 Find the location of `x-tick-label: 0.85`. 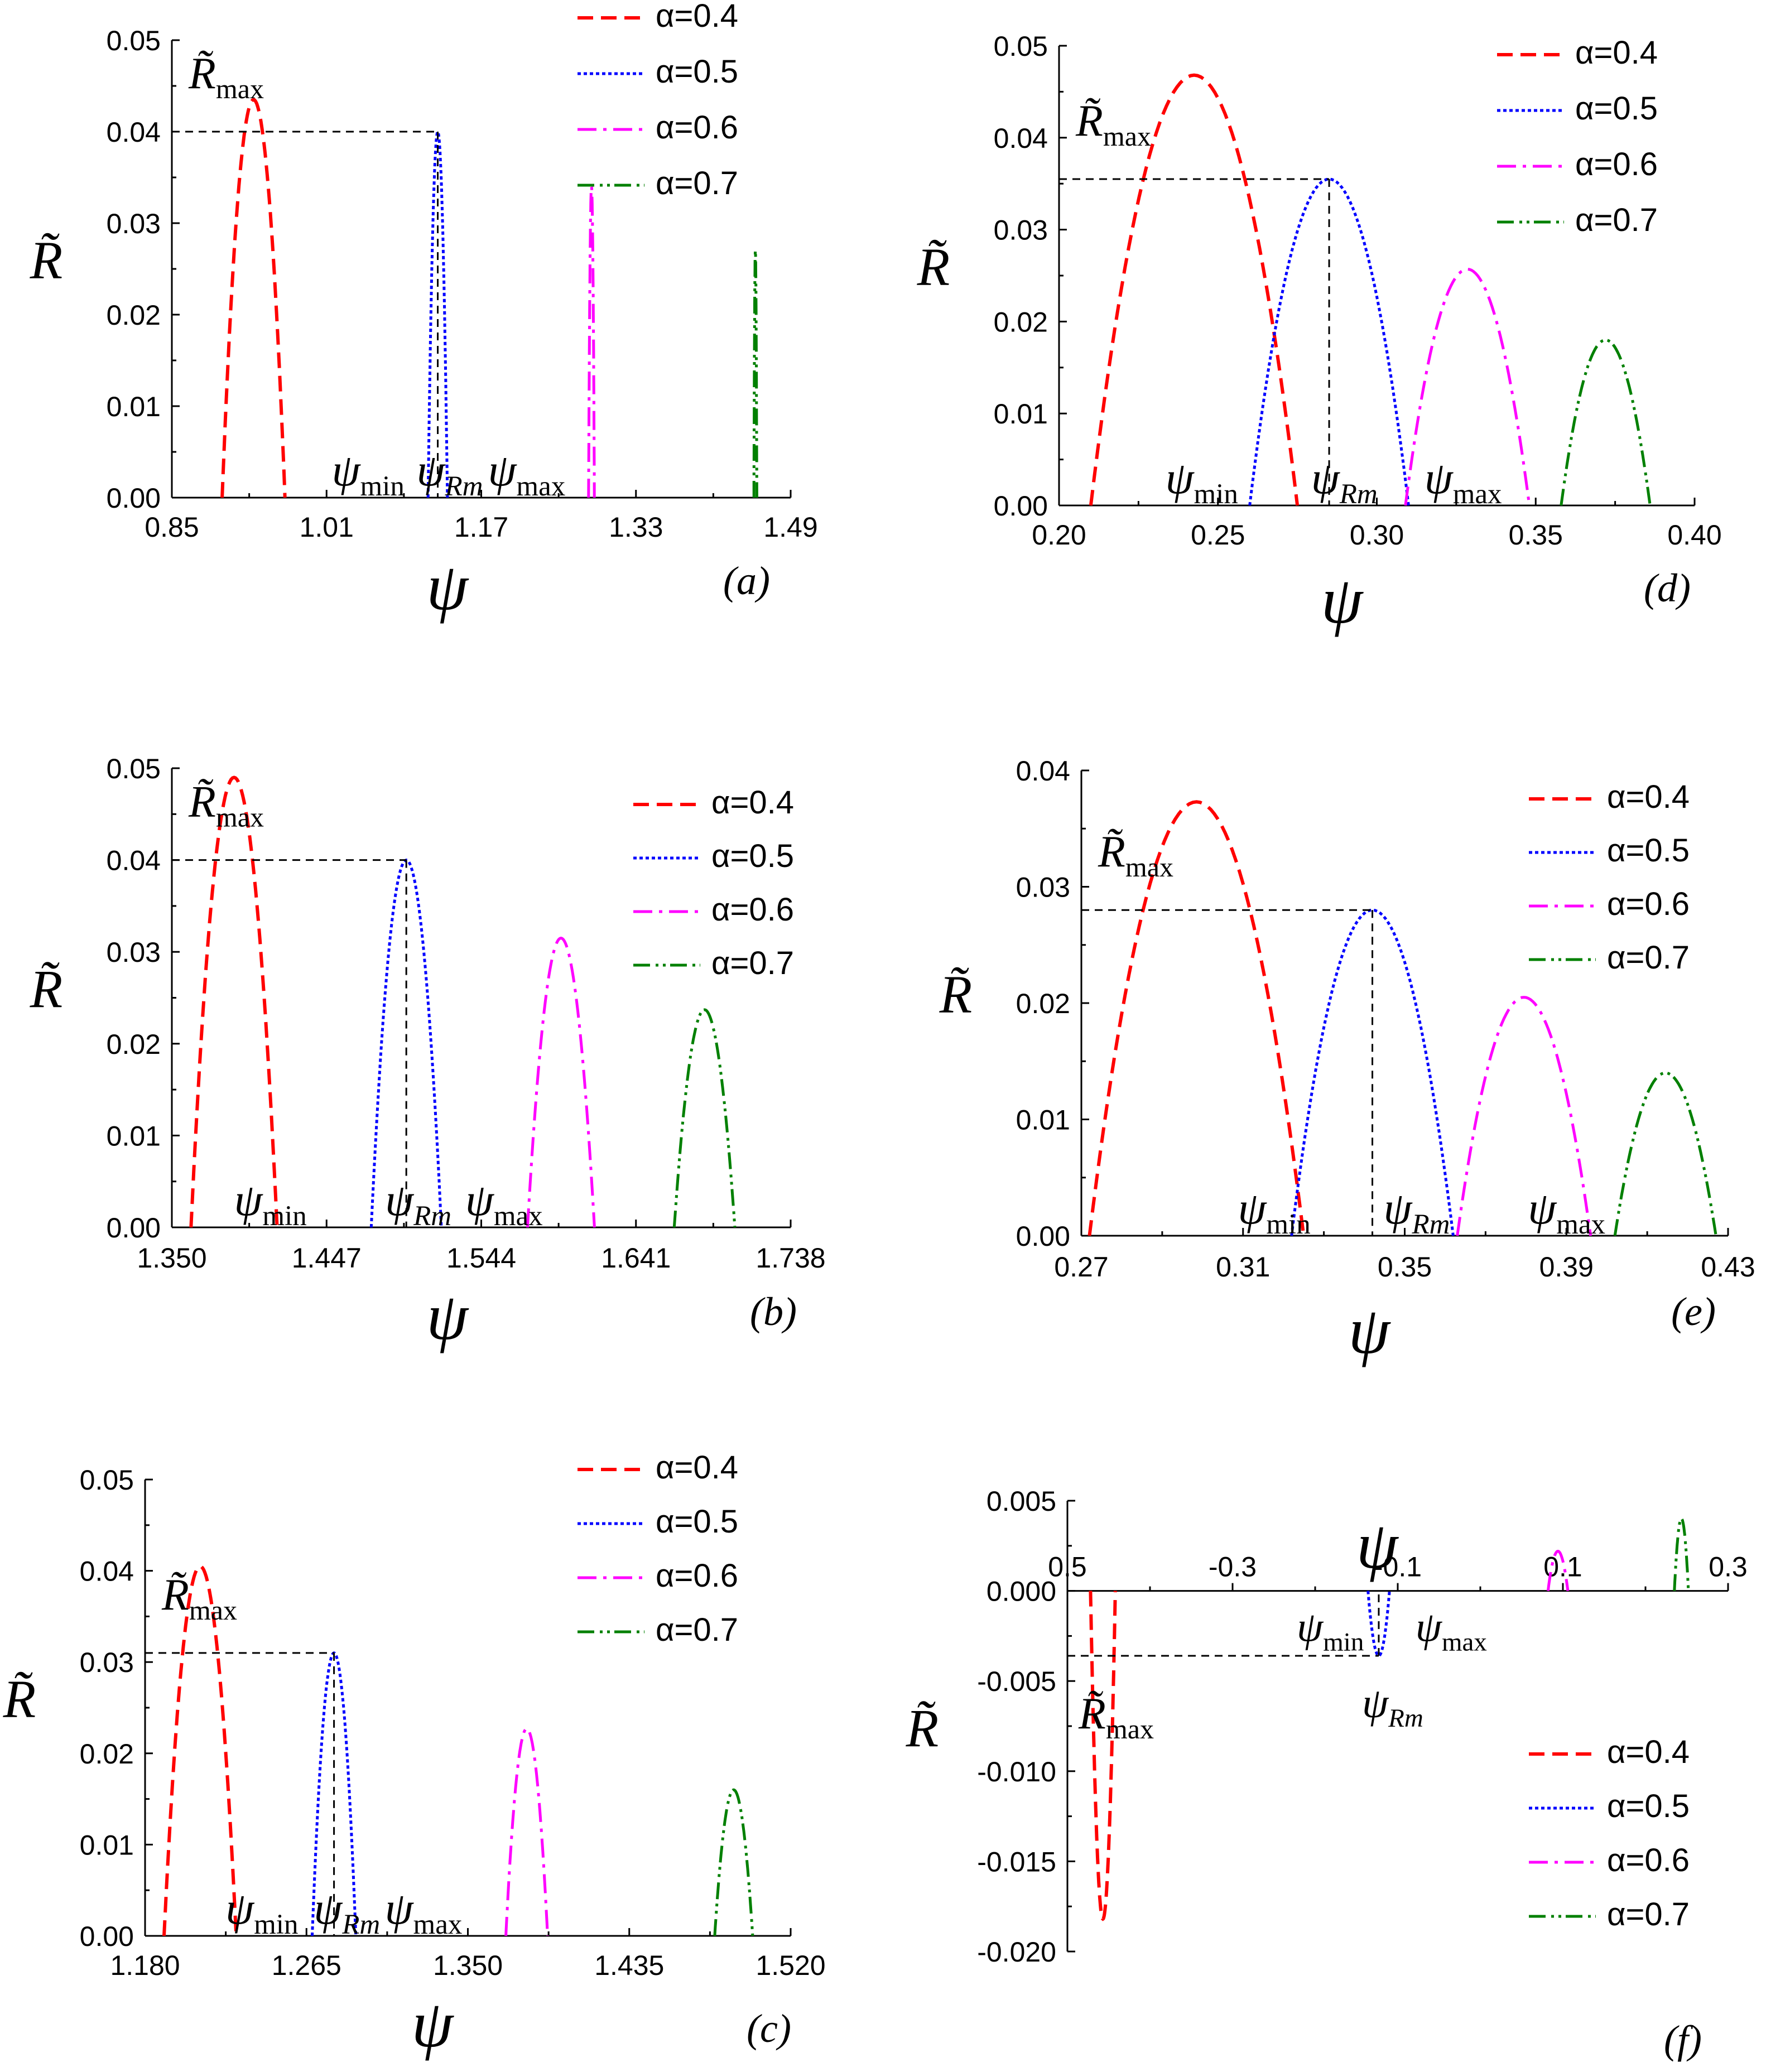

x-tick-label: 0.85 is located at coordinates (172, 527).